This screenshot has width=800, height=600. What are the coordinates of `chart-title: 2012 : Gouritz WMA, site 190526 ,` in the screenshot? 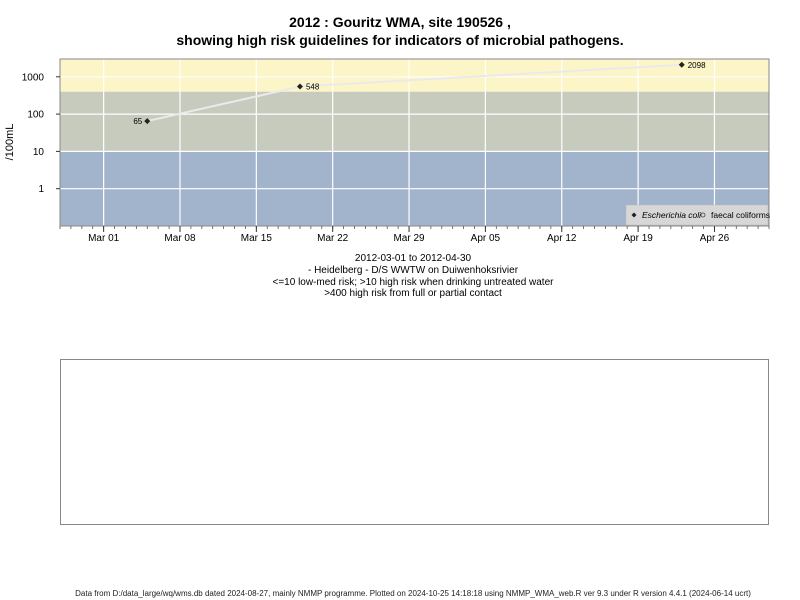 It's located at (400, 22).